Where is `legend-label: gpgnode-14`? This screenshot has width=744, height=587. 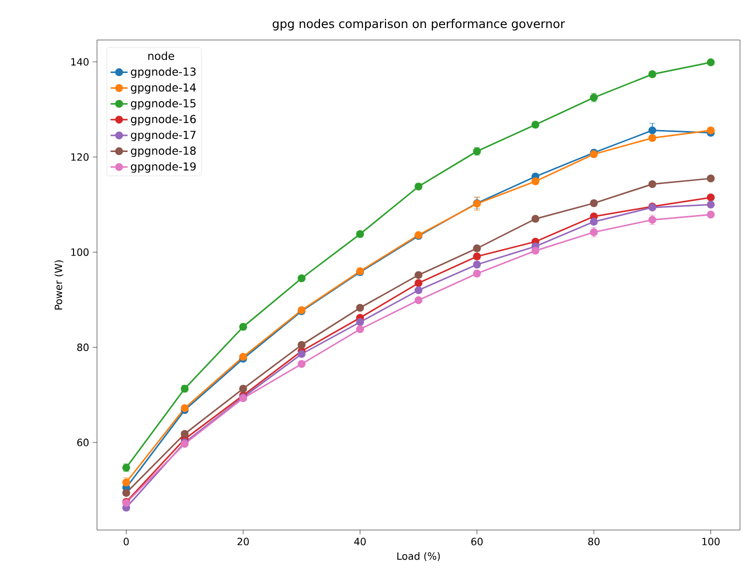 legend-label: gpgnode-14 is located at coordinates (163, 88).